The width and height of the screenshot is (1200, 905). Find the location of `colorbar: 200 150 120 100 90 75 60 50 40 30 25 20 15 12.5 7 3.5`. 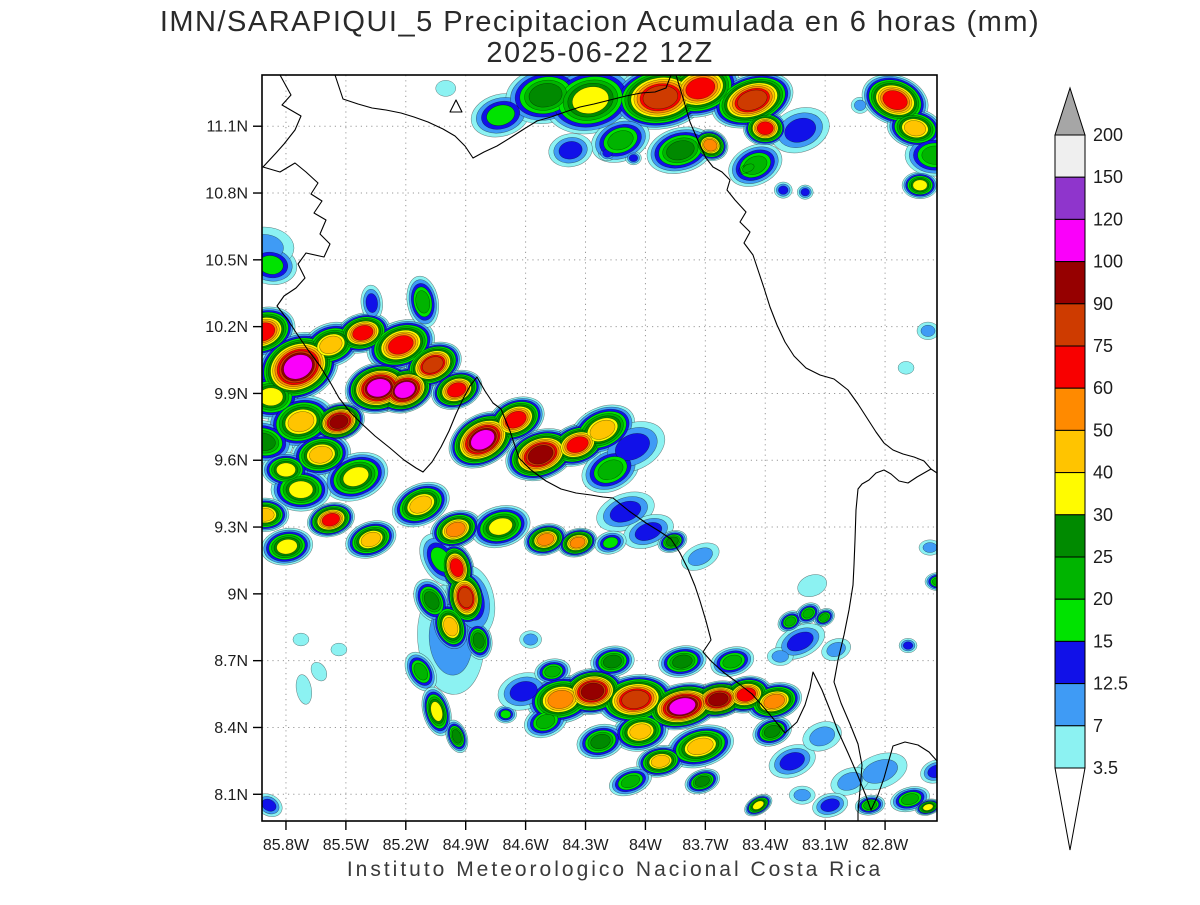

colorbar: 200 150 120 100 90 75 60 50 40 30 25 20 15 12.5 7 3.5 is located at coordinates (1091, 468).